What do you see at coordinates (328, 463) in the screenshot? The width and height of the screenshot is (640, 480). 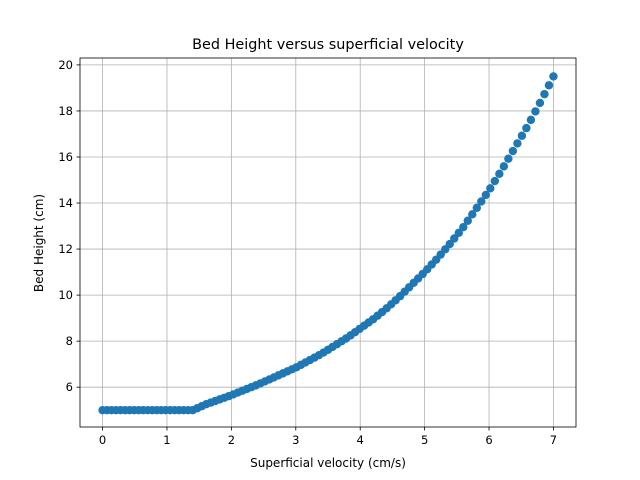 I see `x-axis-label: Superficial velocity (cm/s)` at bounding box center [328, 463].